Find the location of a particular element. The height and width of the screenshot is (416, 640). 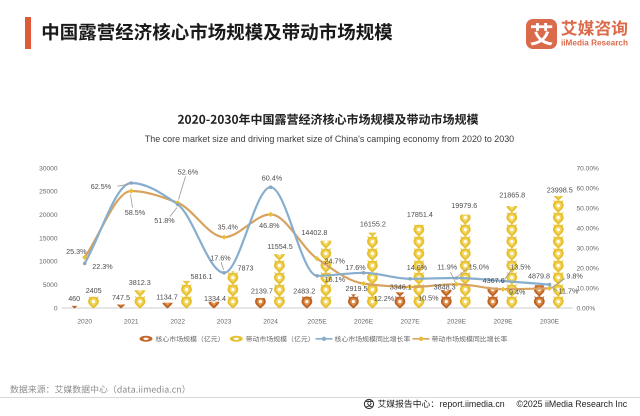

svg-text: 70.00% is located at coordinates (588, 168).